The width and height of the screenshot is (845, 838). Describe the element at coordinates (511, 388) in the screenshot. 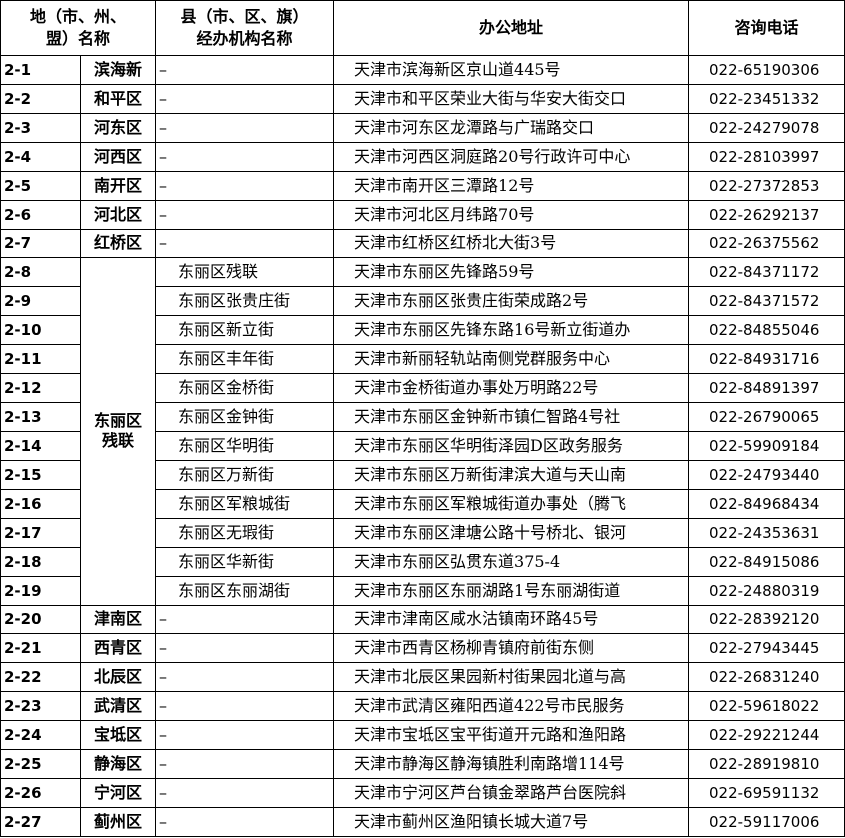

I see `address-cell: 天津市金桥街道办事处万明路22号` at that location.